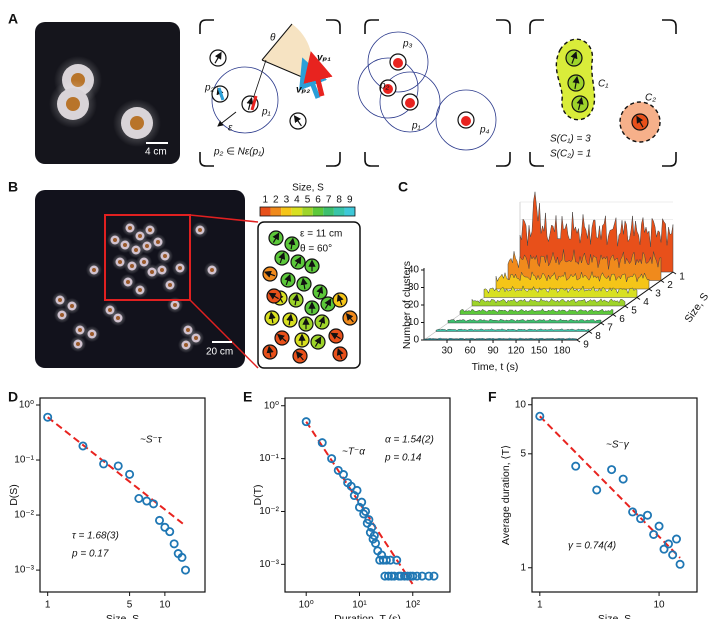 The width and height of the screenshot is (724, 619). I want to click on y-tick-label: 1, so click(523, 567).